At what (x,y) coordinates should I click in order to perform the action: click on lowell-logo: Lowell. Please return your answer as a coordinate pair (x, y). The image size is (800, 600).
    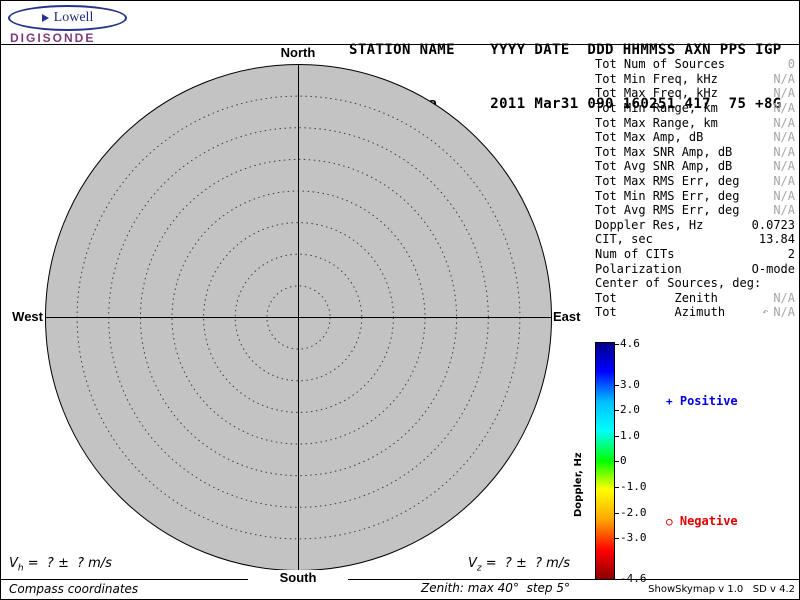
    Looking at the image, I should click on (67, 18).